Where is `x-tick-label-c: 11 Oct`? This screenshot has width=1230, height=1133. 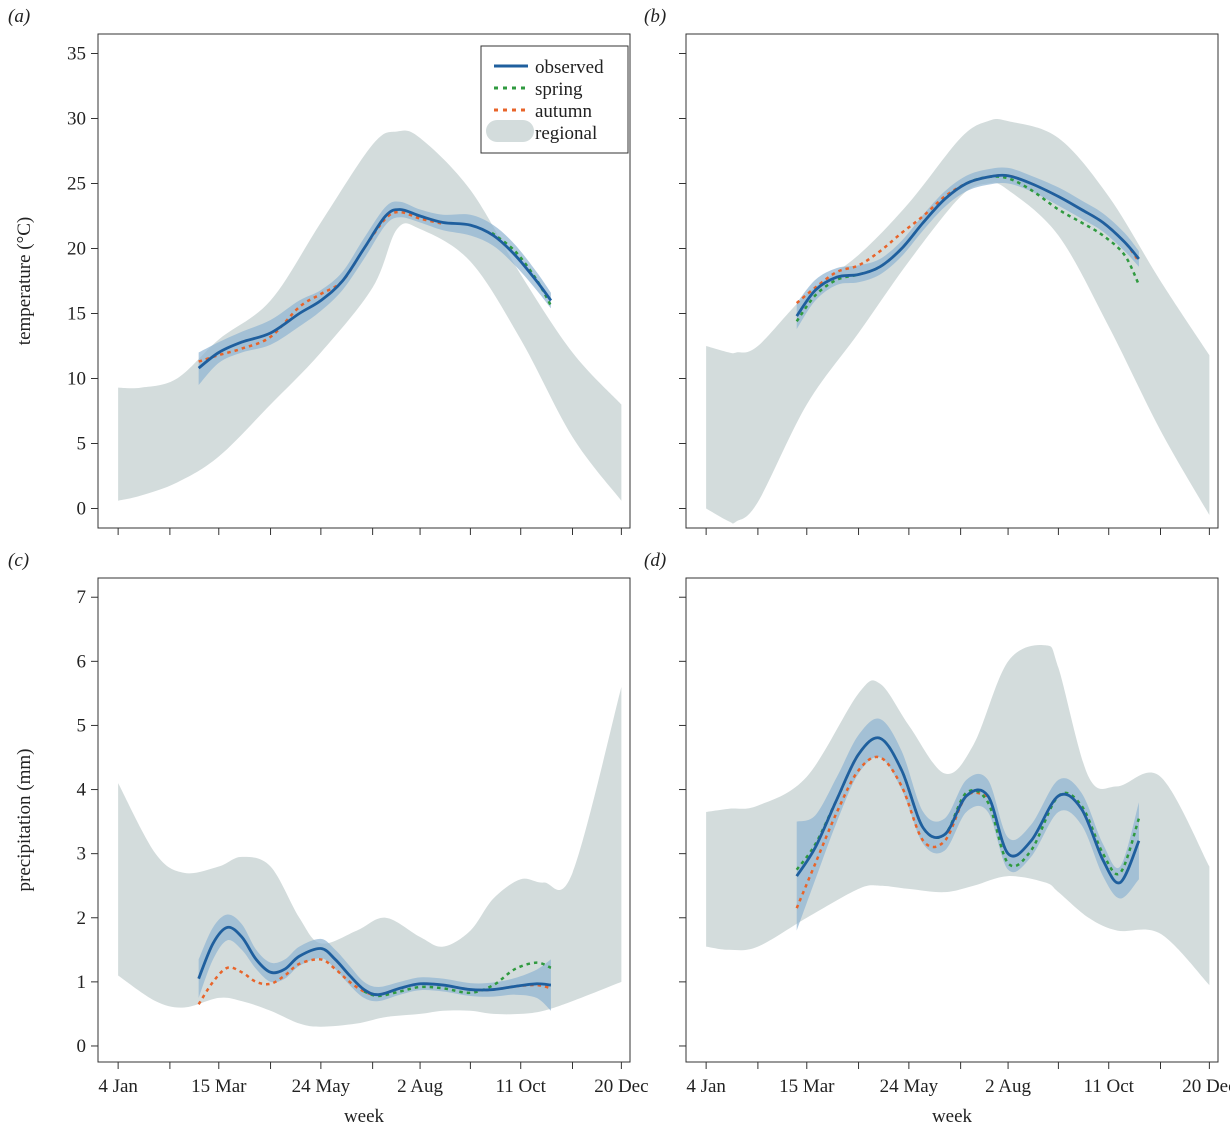 x-tick-label-c: 11 Oct is located at coordinates (520, 1086).